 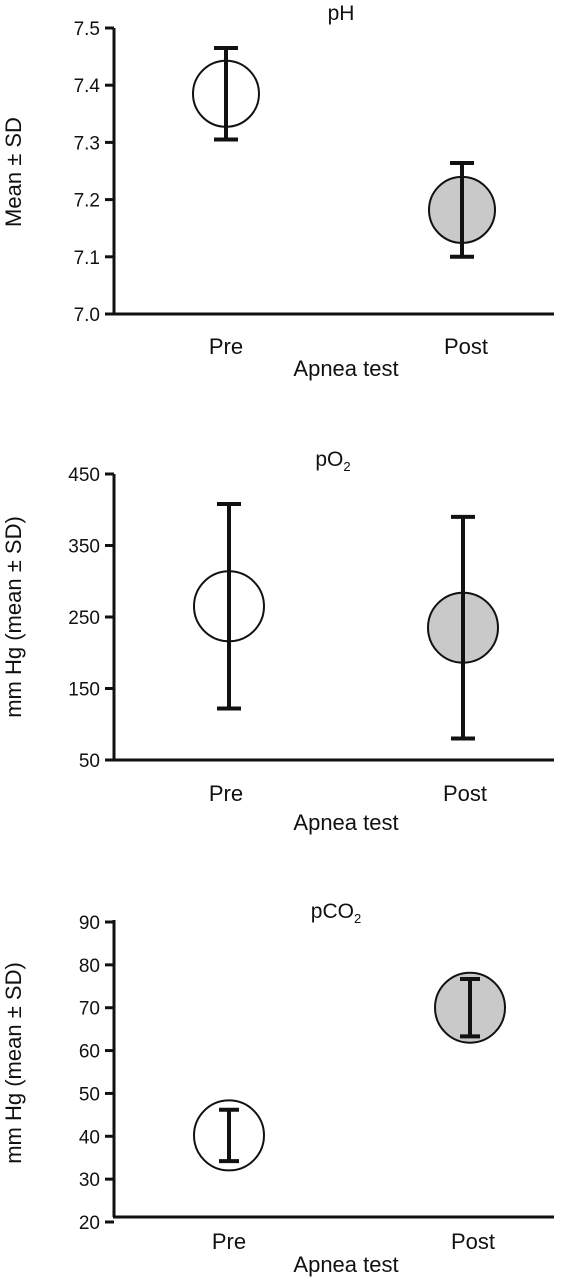 What do you see at coordinates (465, 793) in the screenshot?
I see `po2-category-label-post: Post` at bounding box center [465, 793].